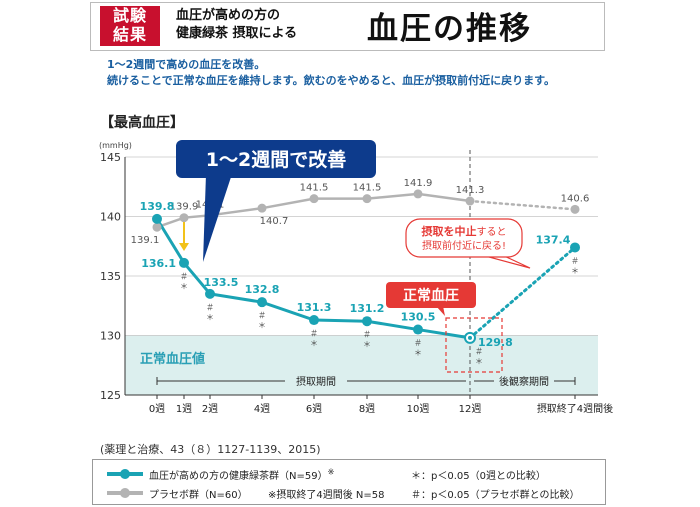 The height and width of the screenshot is (507, 700). I want to click on placebo-label: 141.3, so click(470, 190).